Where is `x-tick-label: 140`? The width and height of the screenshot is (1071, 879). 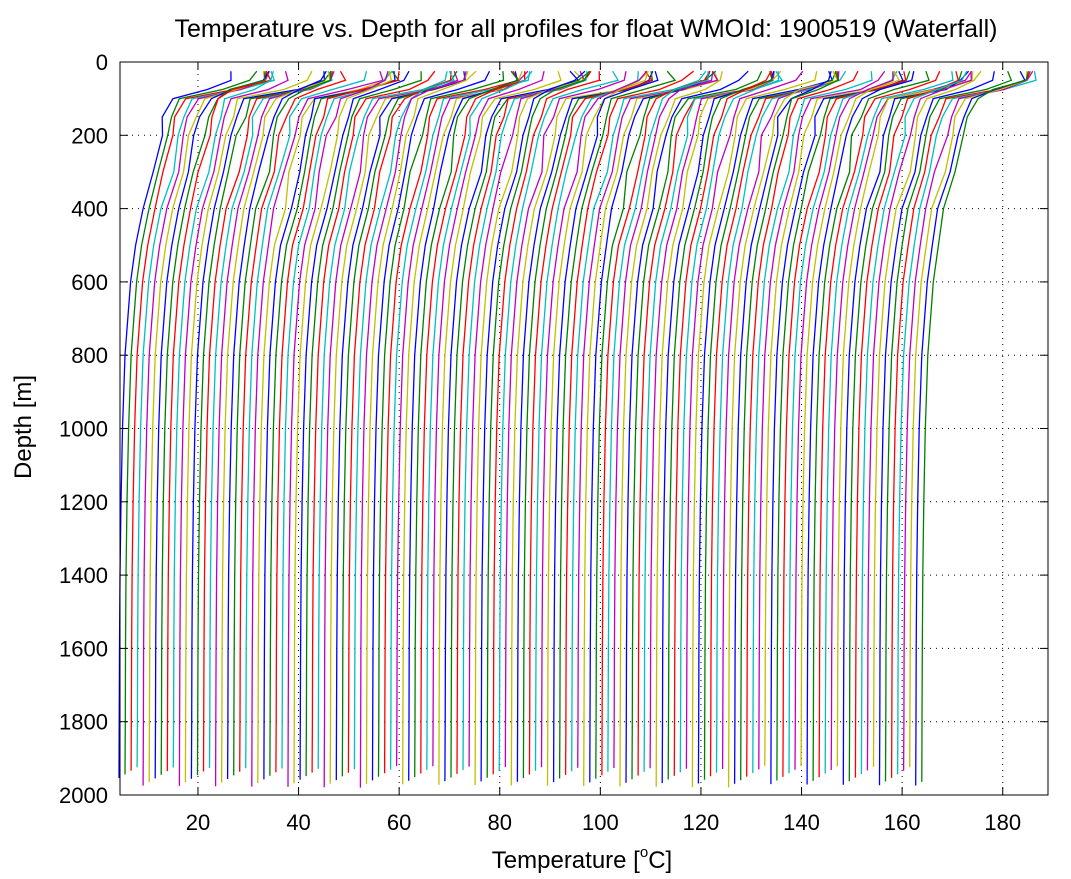
x-tick-label: 140 is located at coordinates (801, 822).